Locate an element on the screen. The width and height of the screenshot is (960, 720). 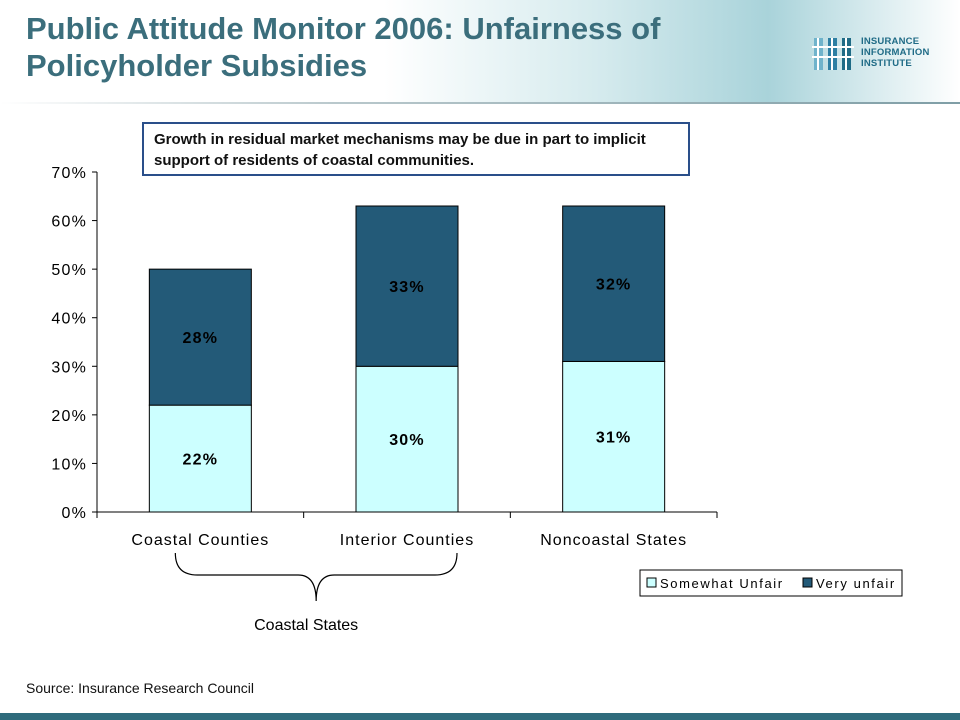
y-tick-label: 30% is located at coordinates (69, 367).